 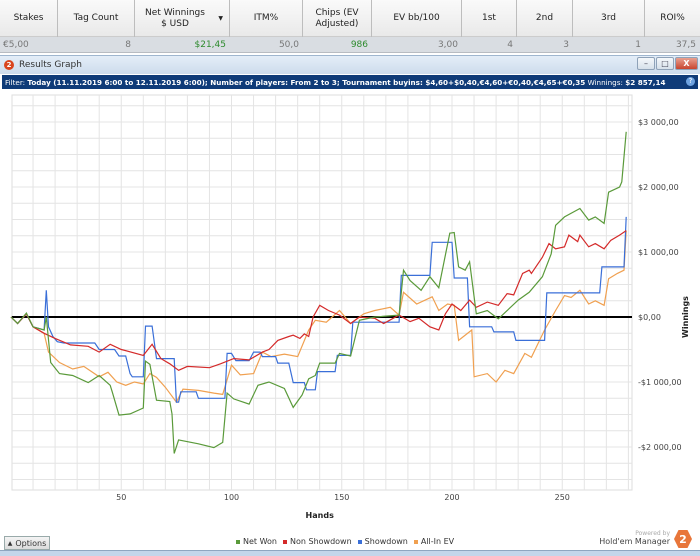 What do you see at coordinates (128, 45) in the screenshot?
I see `cell-tag-count: 8` at bounding box center [128, 45].